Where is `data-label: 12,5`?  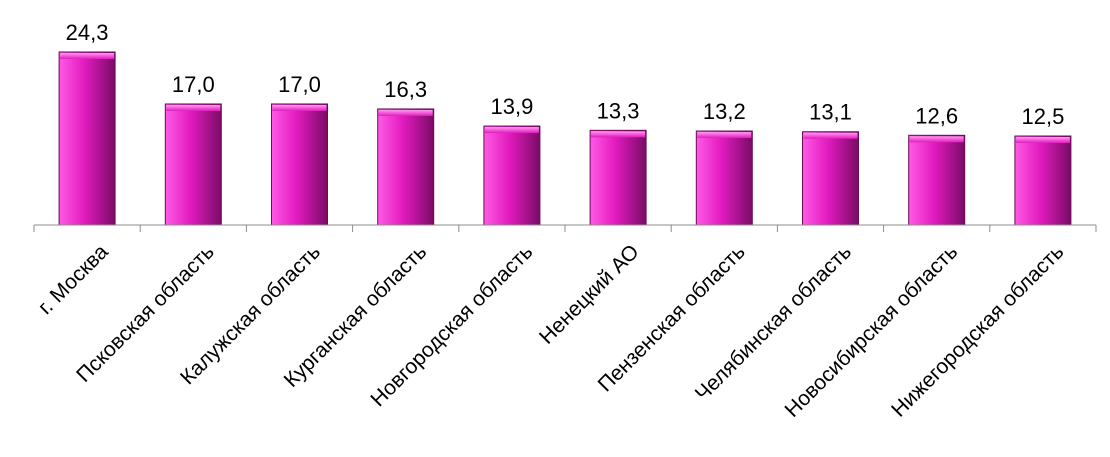 data-label: 12,5 is located at coordinates (1042, 116).